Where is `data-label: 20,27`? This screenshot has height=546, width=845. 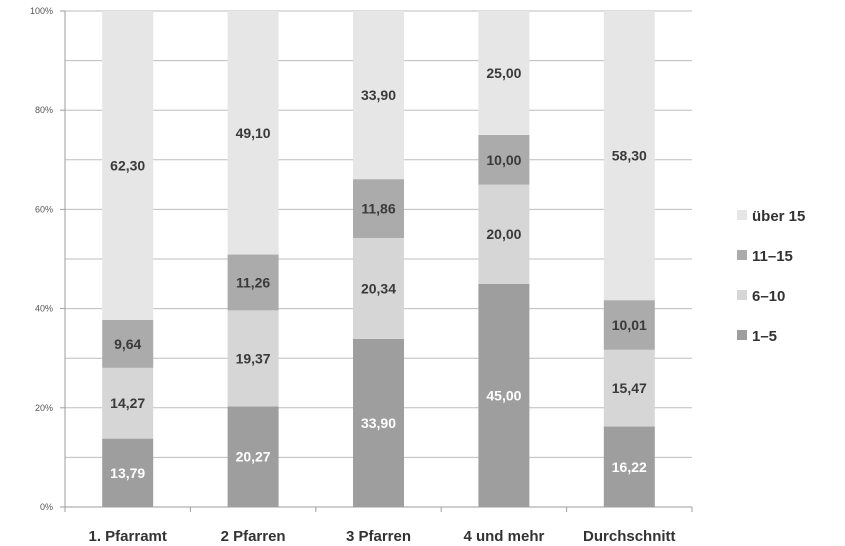
data-label: 20,27 is located at coordinates (253, 457).